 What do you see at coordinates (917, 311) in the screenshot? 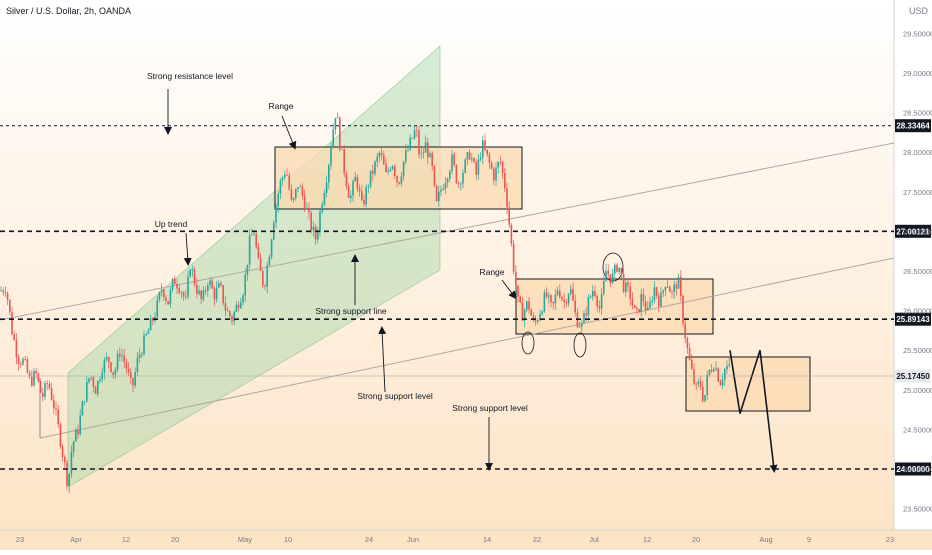
I see `y-tick-label: 26.00000` at bounding box center [917, 311].